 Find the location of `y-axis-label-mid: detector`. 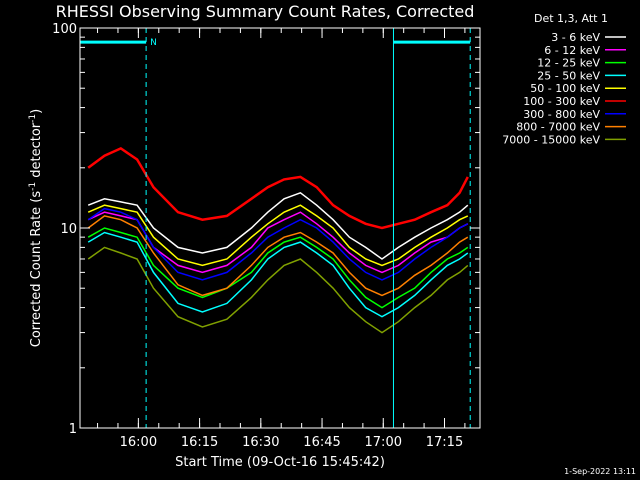

y-axis-label-mid: detector is located at coordinates (36, 152).